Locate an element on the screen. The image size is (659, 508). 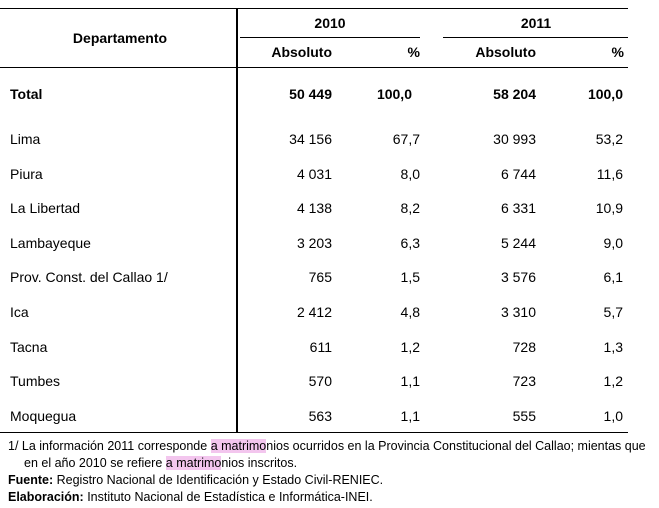
header-absoluto-2011: Absoluto is located at coordinates (505, 52).